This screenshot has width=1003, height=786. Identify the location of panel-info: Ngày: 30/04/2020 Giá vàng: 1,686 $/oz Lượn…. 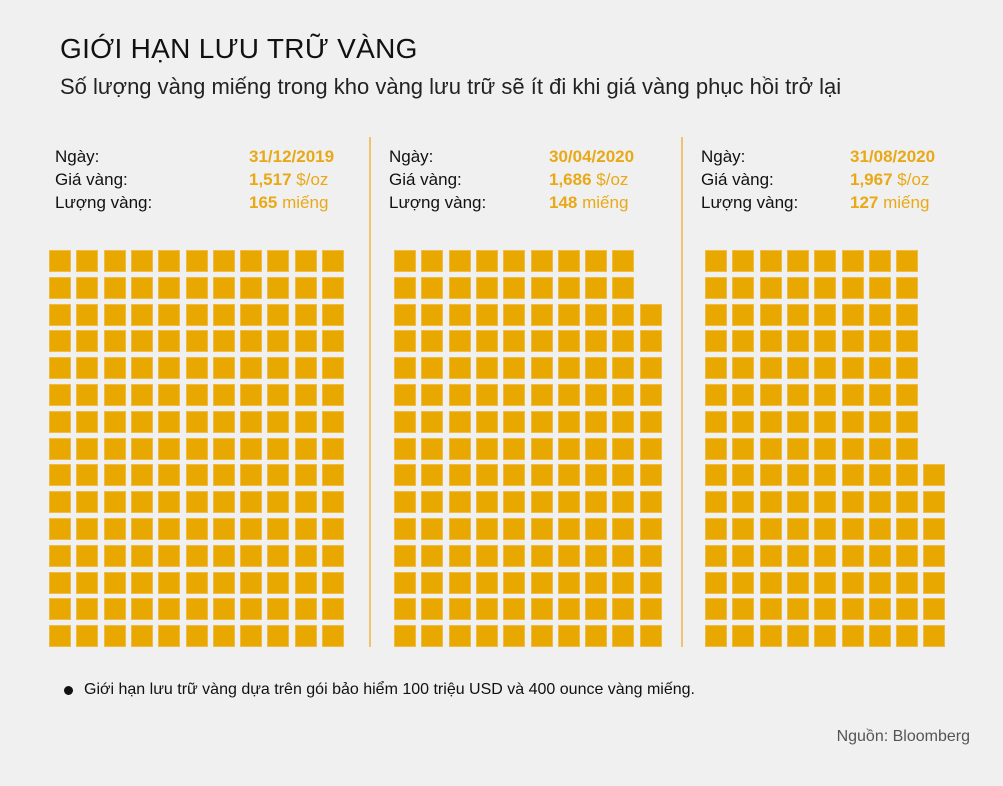
(539, 179).